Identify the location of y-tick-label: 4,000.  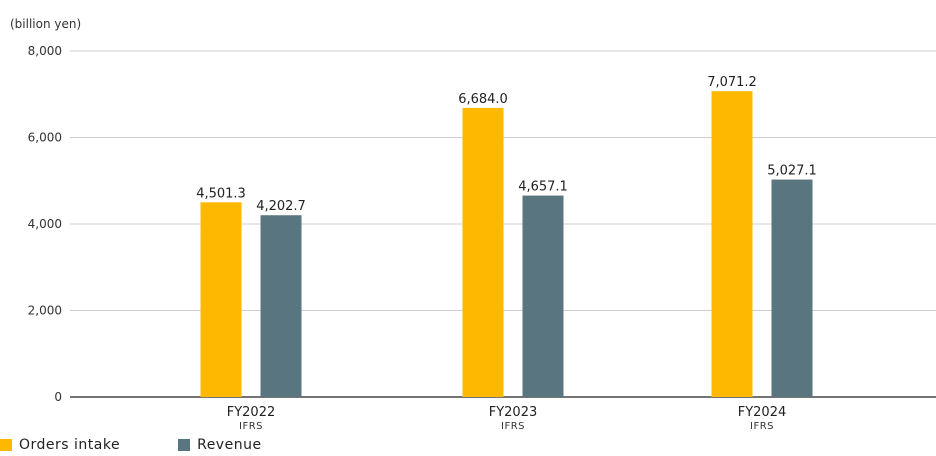
(45, 224).